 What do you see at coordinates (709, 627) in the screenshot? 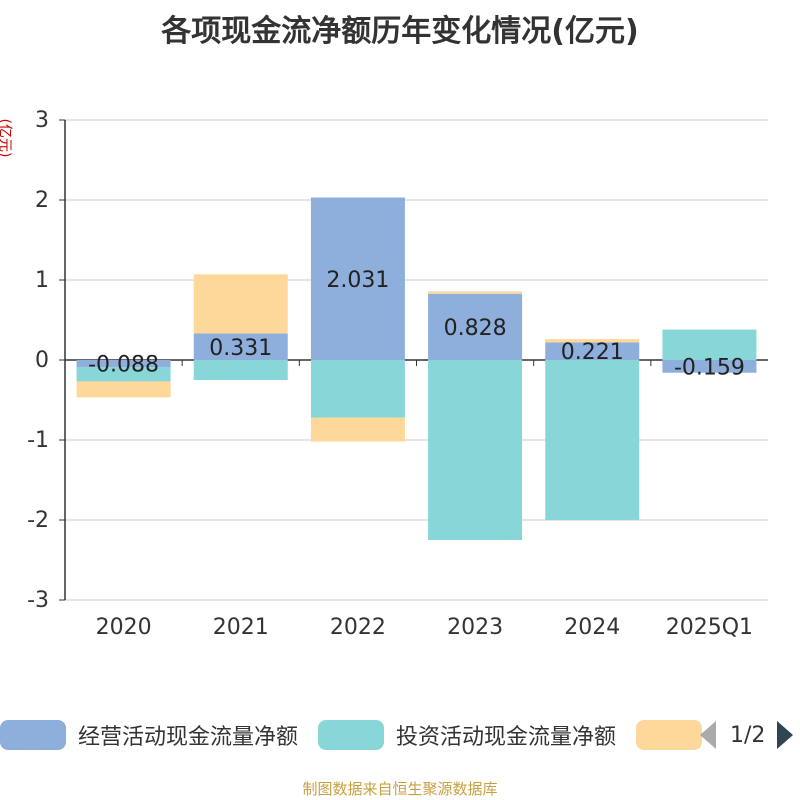
I see `x-tick-label: 2025Q1` at bounding box center [709, 627].